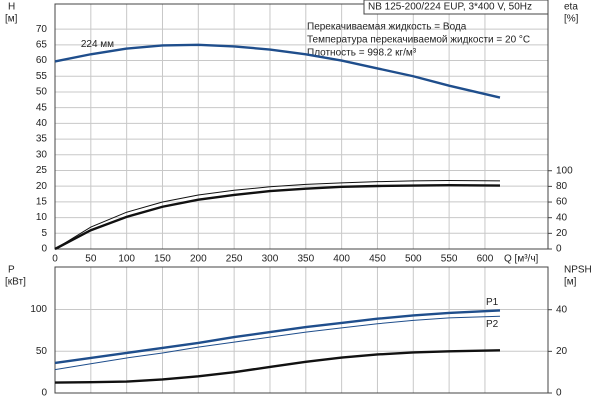  Describe the element at coordinates (42, 44) in the screenshot. I see `y-tick-label: 65` at that location.